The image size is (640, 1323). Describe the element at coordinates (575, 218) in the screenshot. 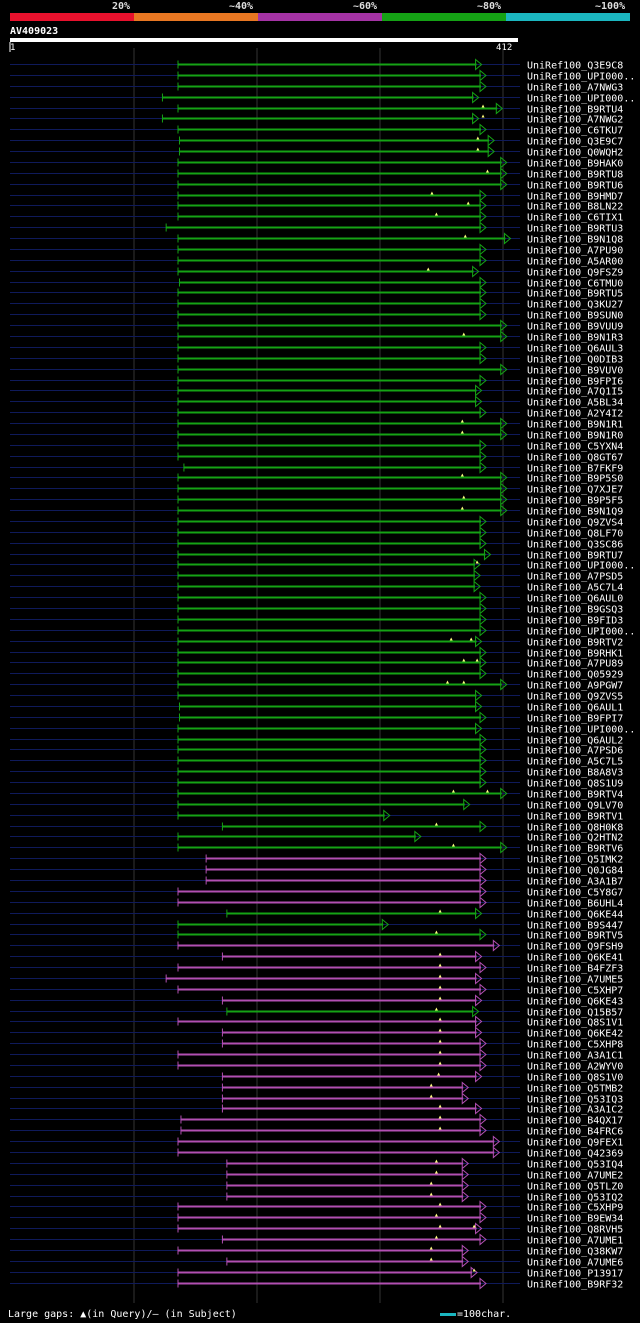

I see `hit-label: UniRef100_C6TIX1` at that location.